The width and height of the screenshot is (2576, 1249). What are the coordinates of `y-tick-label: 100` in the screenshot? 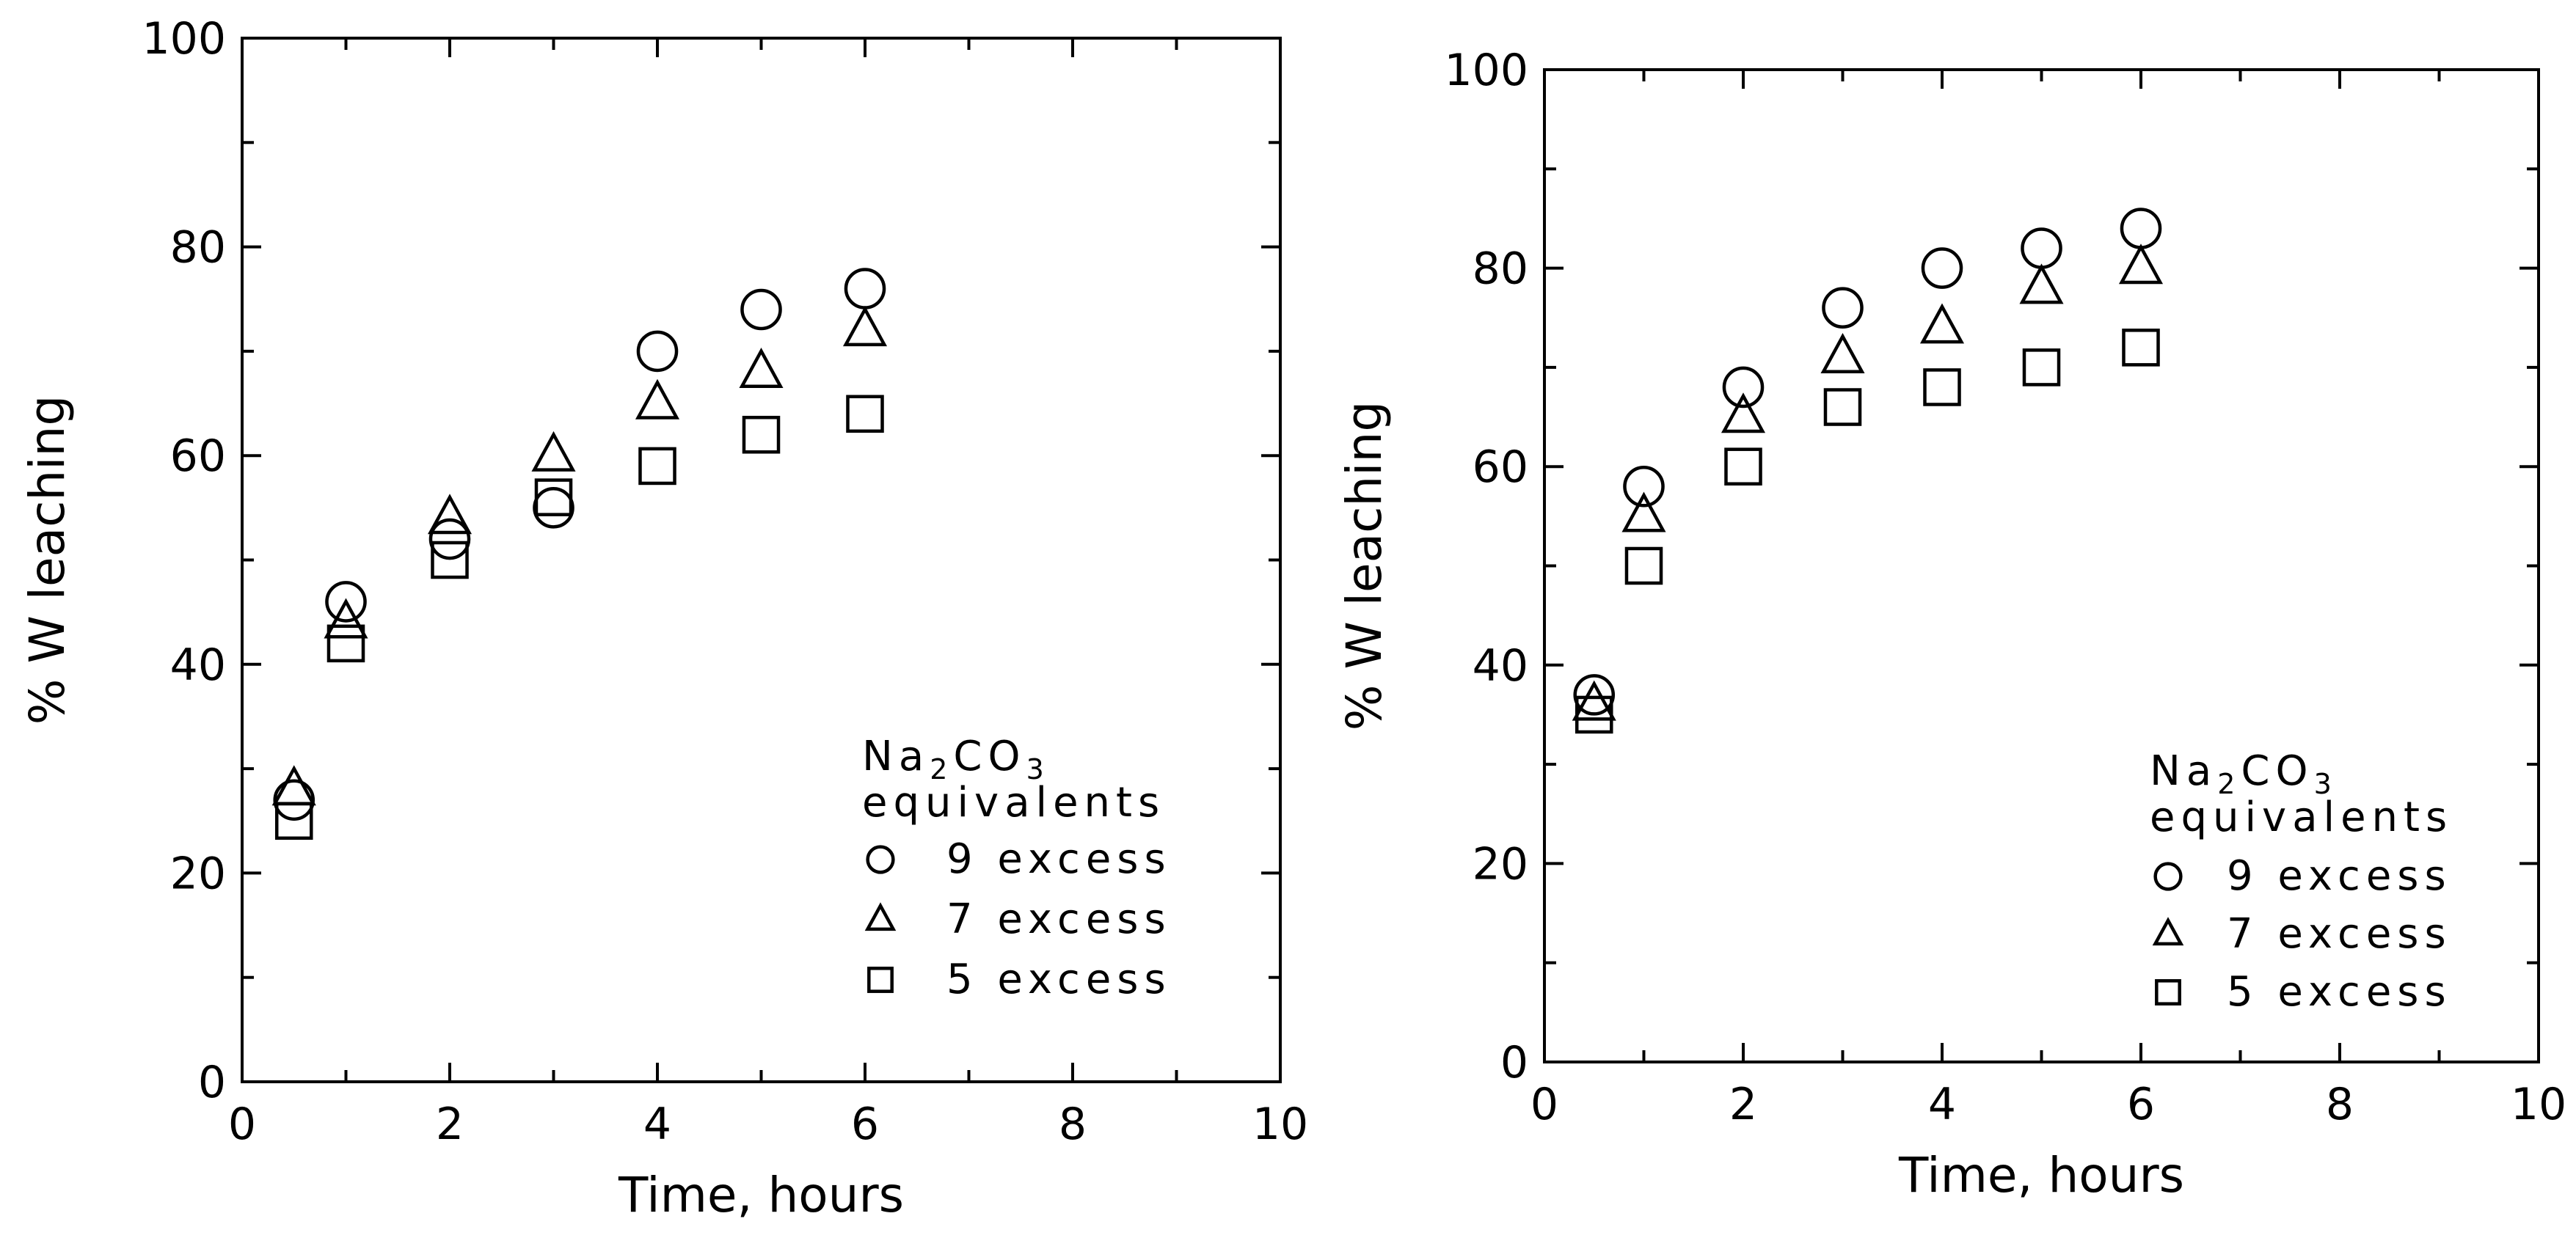 It's located at (184, 39).